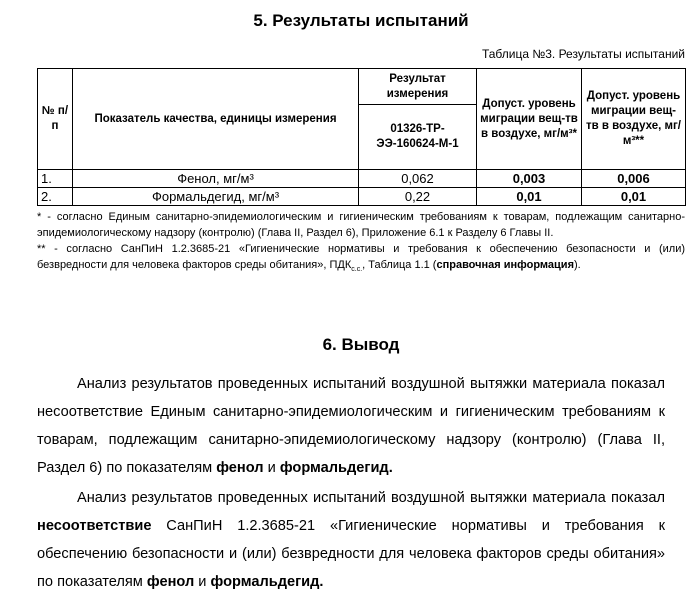  Describe the element at coordinates (215, 196) in the screenshot. I see `row-indicator: Формальдегид, мг/м³` at that location.